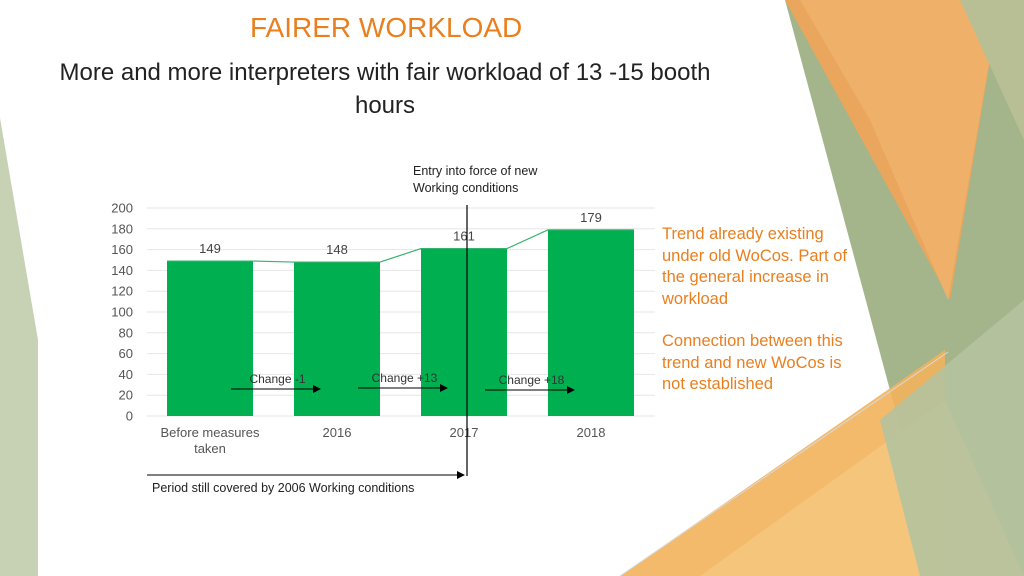 The width and height of the screenshot is (1024, 576). What do you see at coordinates (19, 347) in the screenshot?
I see `left-accent-shape` at bounding box center [19, 347].